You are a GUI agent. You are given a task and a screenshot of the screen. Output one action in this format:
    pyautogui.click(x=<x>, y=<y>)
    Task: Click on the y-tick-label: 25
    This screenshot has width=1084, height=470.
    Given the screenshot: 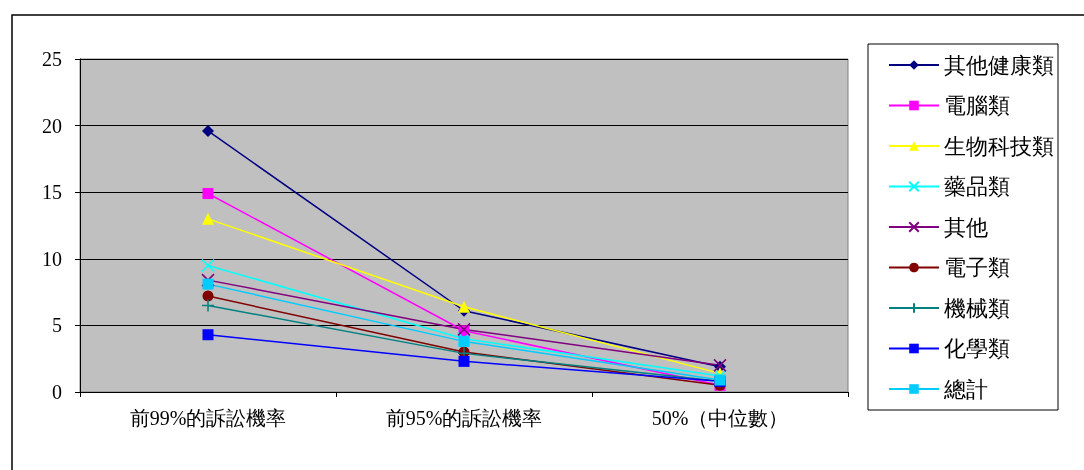 What is the action you would take?
    pyautogui.click(x=52, y=59)
    